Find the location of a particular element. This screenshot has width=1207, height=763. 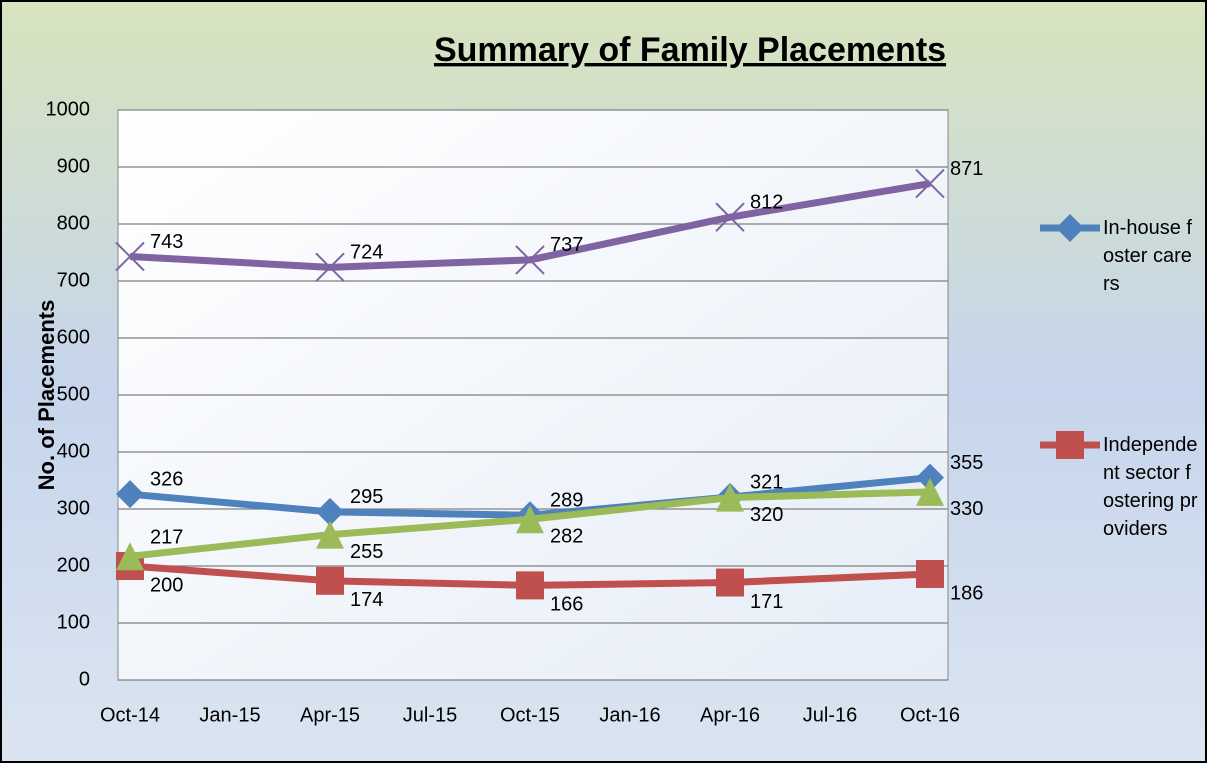

data-label: 186 is located at coordinates (966, 593).